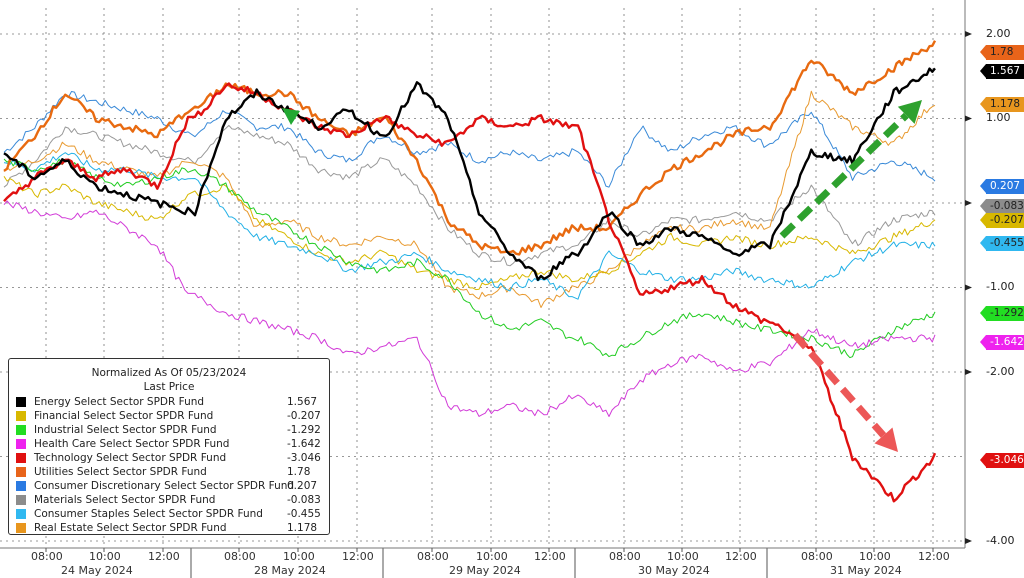  What do you see at coordinates (1002, 104) in the screenshot?
I see `last-value-tag: 1.178` at bounding box center [1002, 104].